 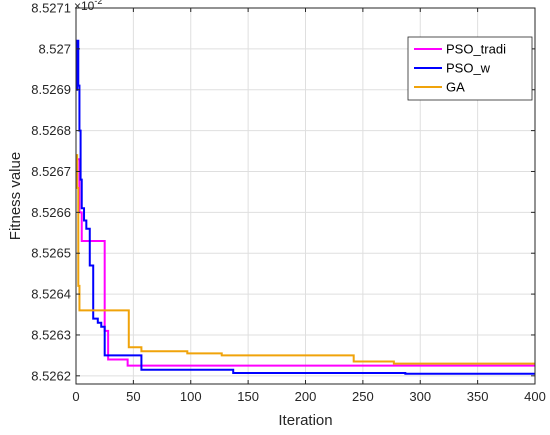 I want to click on x-tick-label: 150, so click(x=248, y=396).